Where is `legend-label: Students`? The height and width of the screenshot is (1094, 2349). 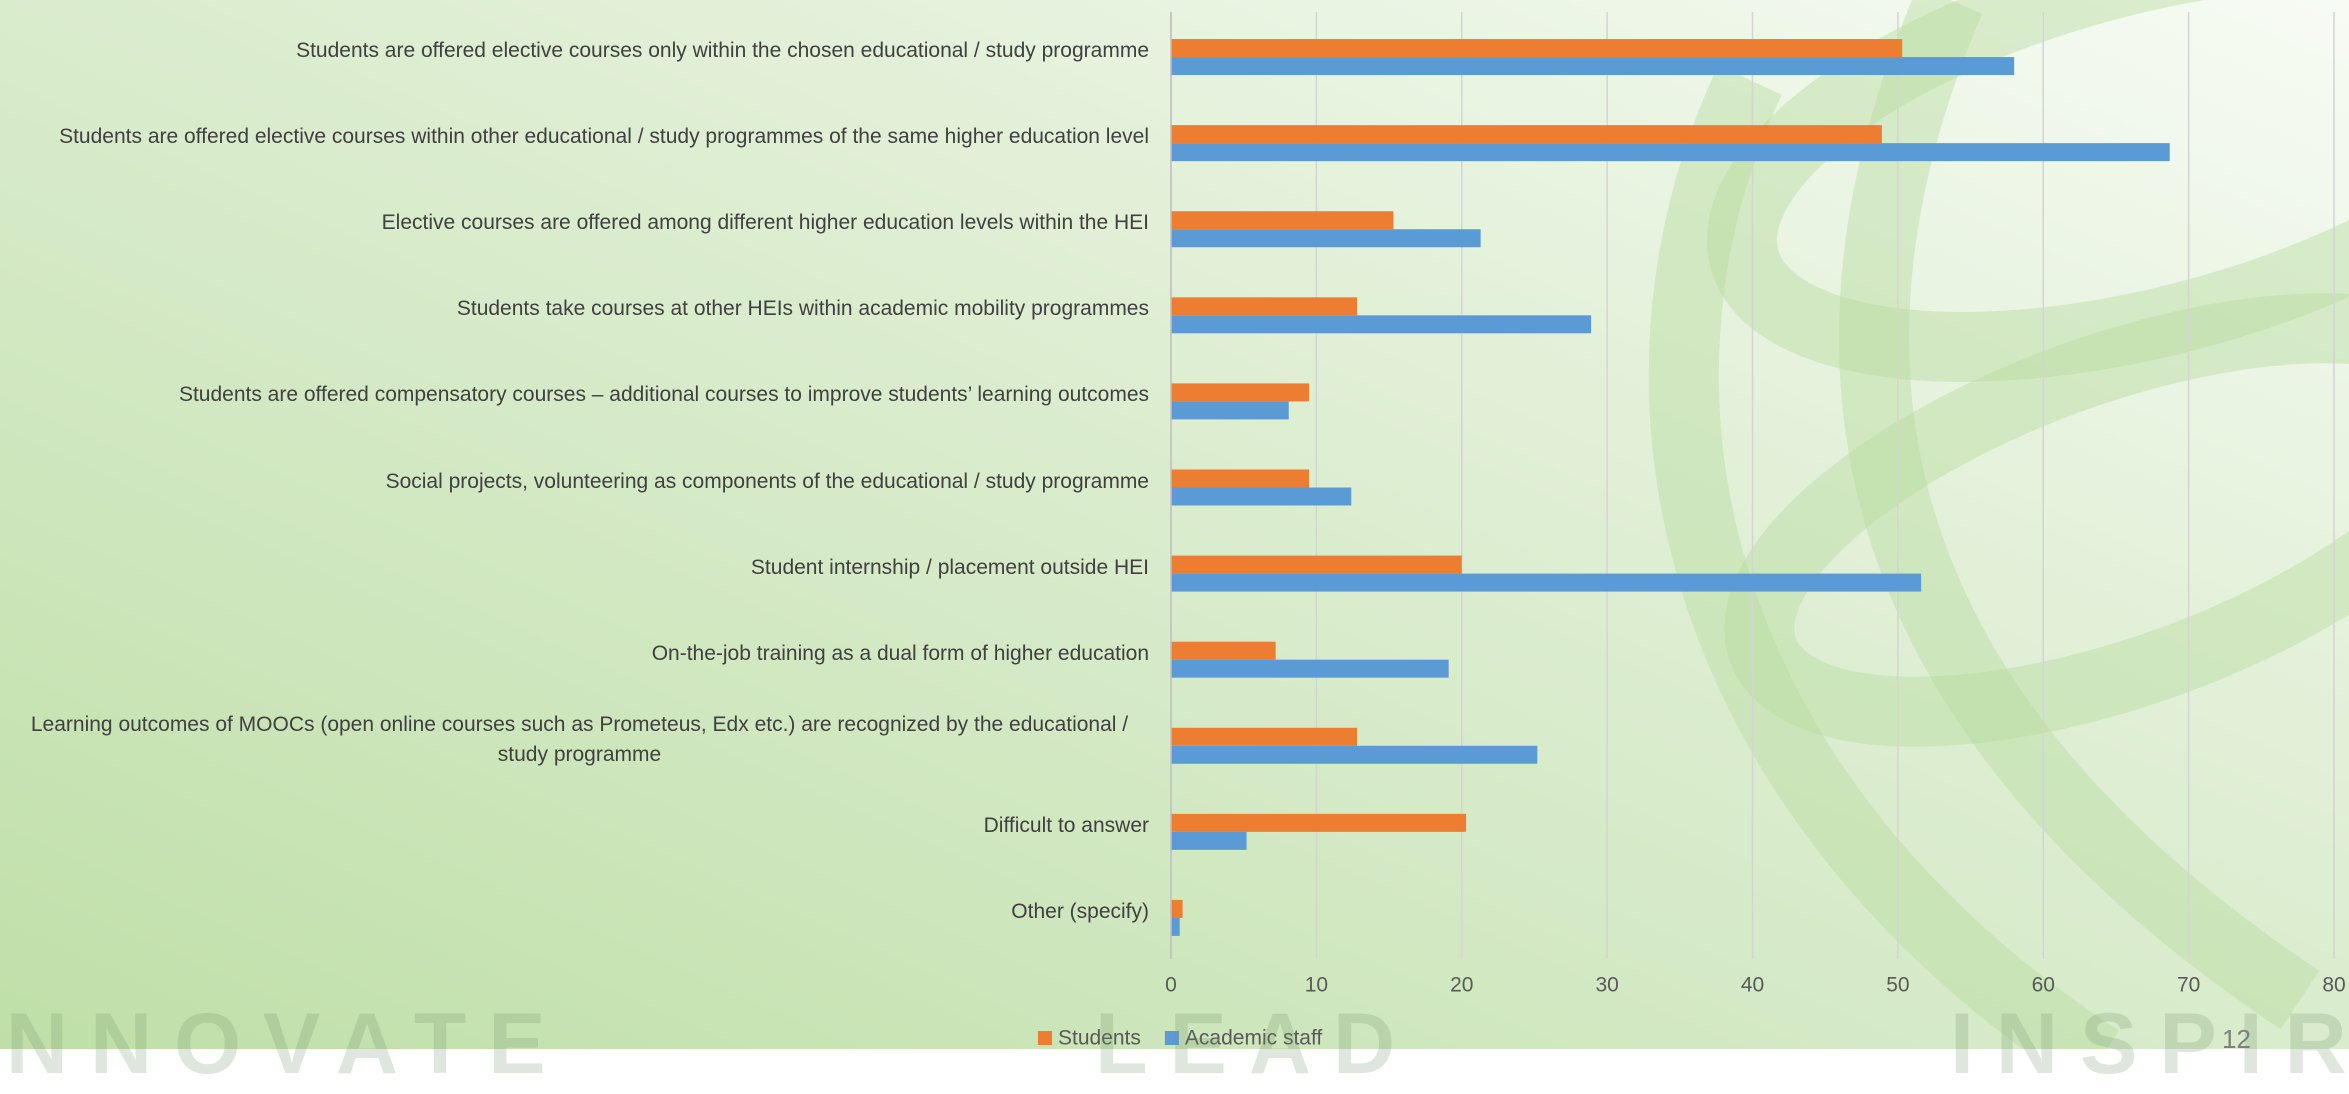
legend-label: Students is located at coordinates (1099, 1038).